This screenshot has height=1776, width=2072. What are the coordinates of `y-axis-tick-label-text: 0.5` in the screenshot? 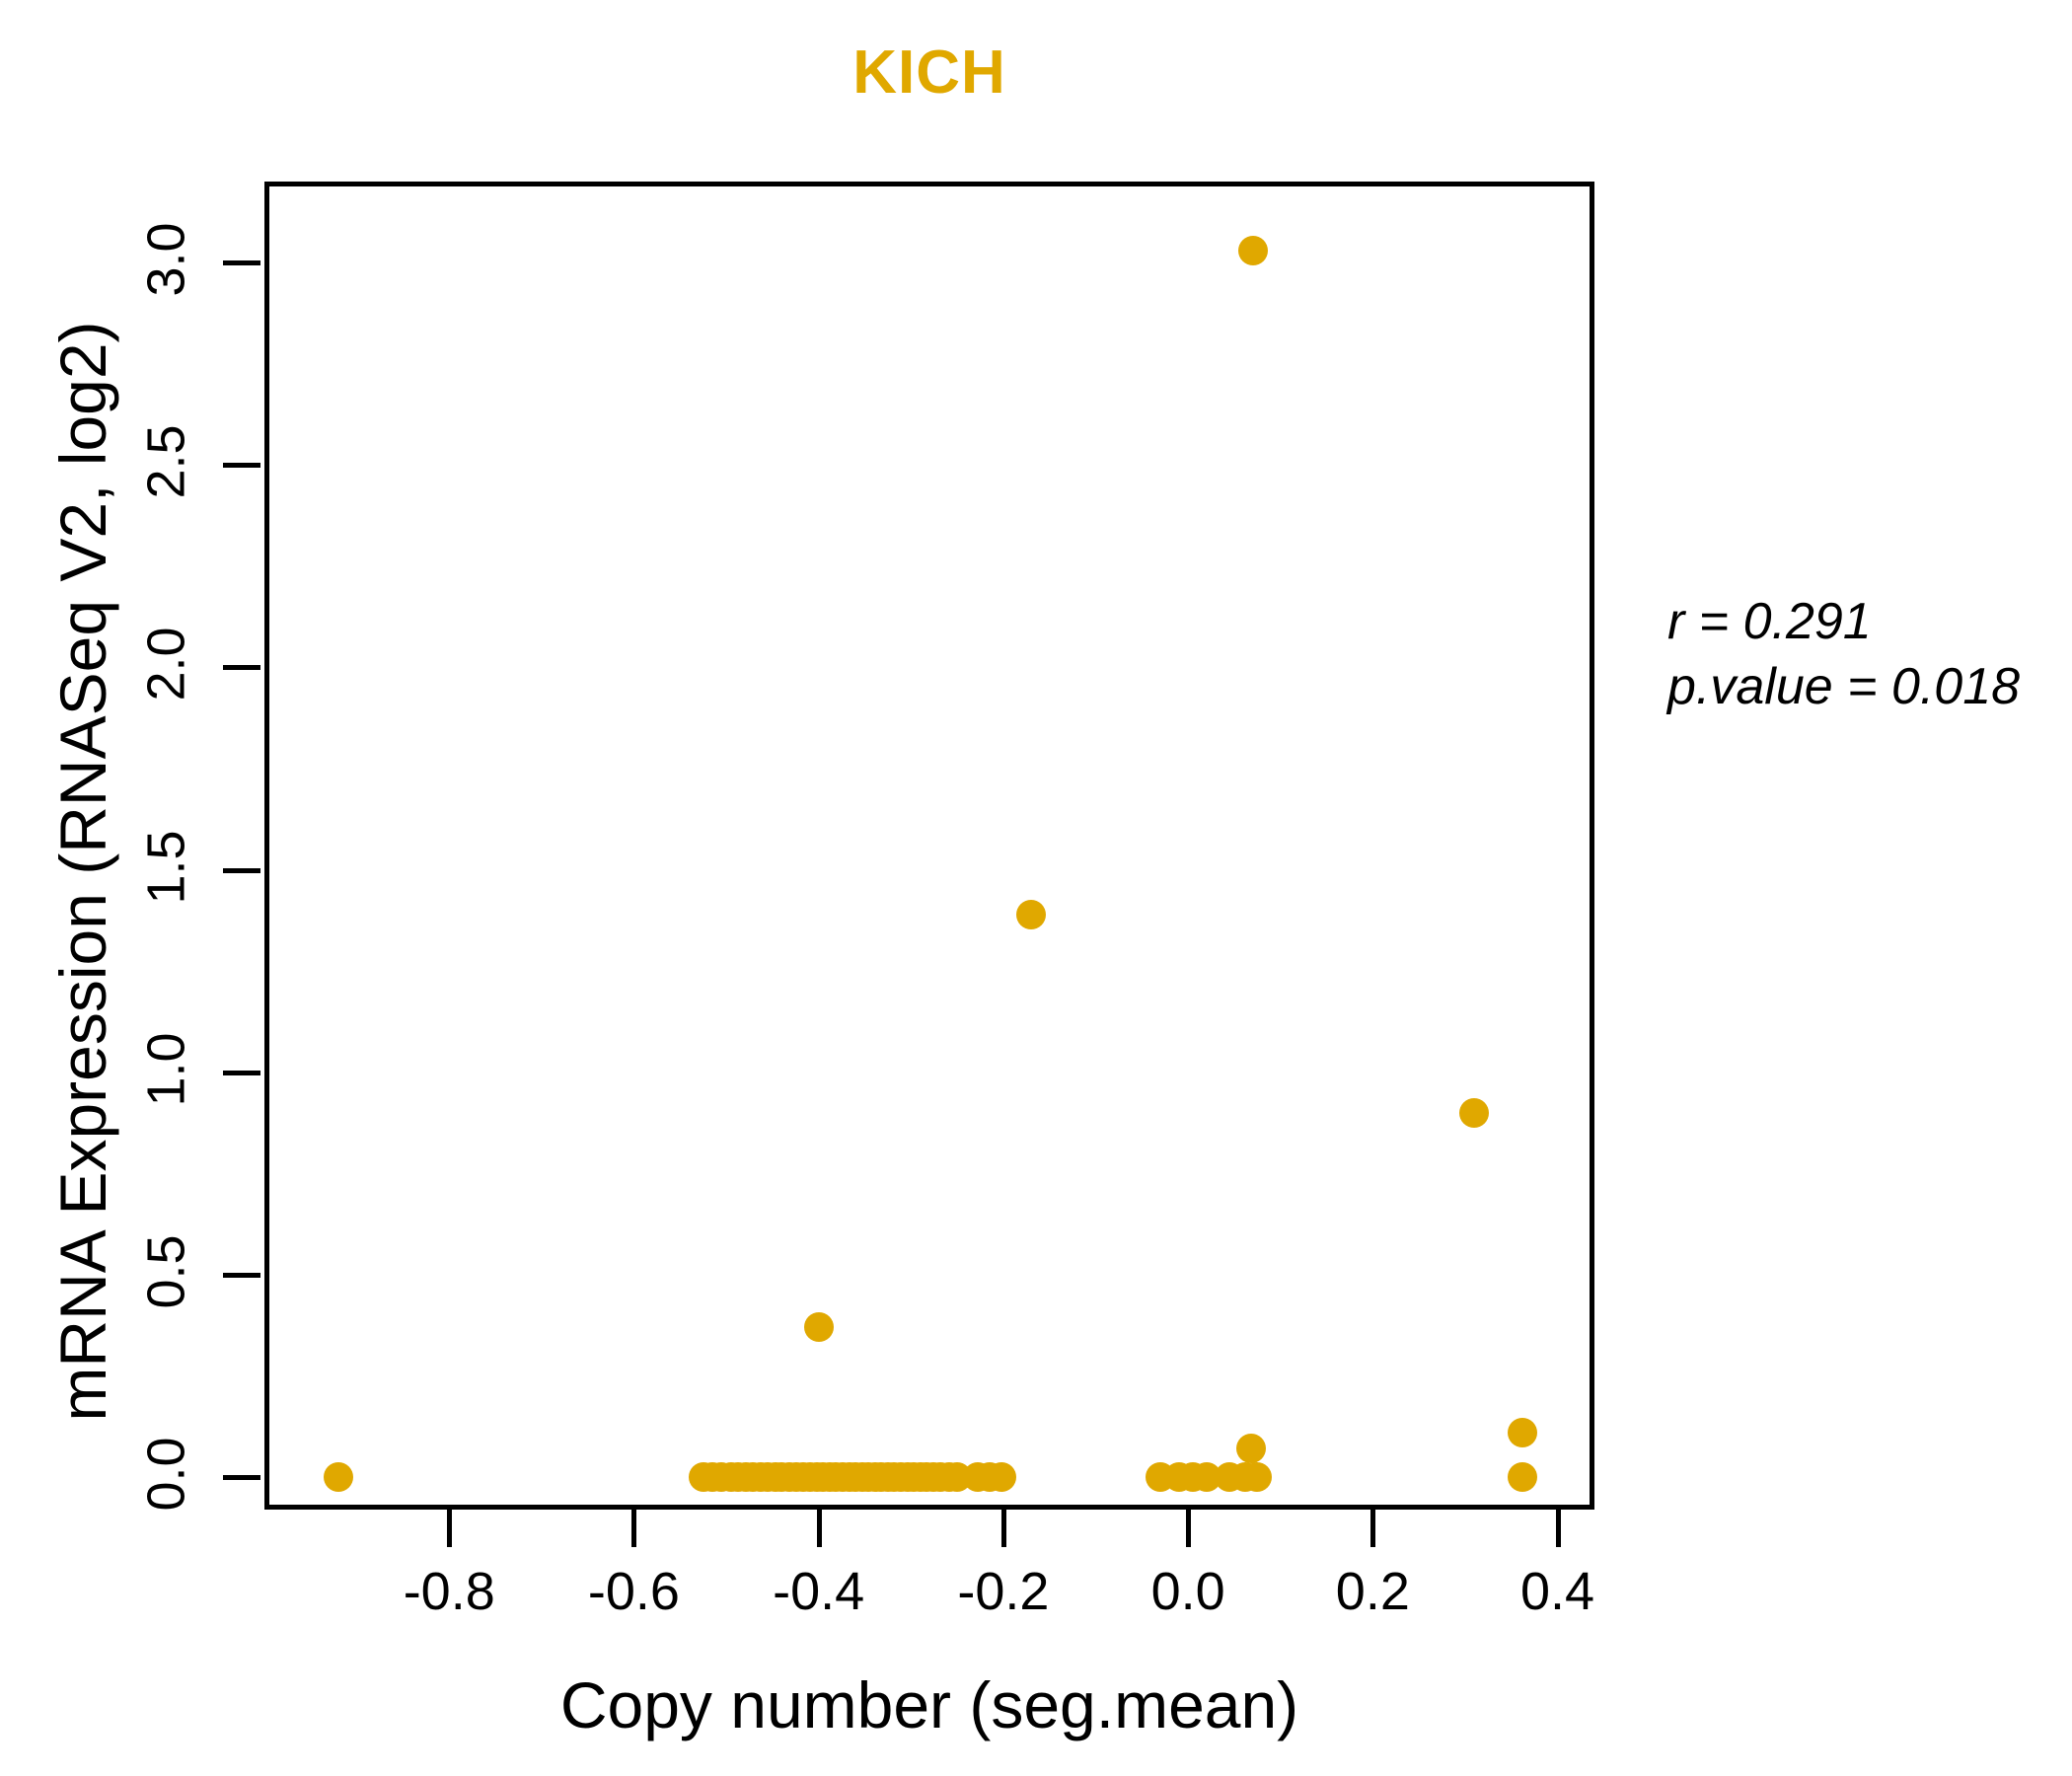 It's located at (166, 1271).